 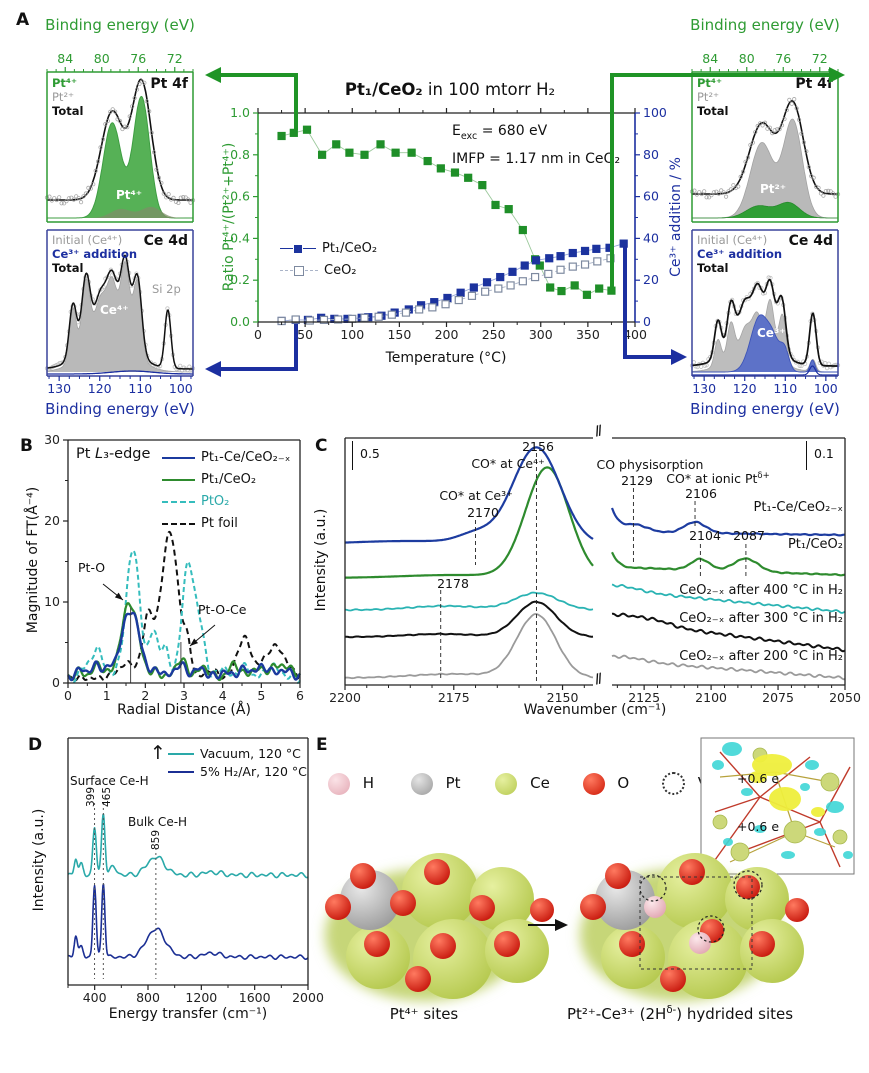 I want to click on curve-label-200: CeO₂₋ₓ after 200 °C in H₂, so click(x=761, y=656).